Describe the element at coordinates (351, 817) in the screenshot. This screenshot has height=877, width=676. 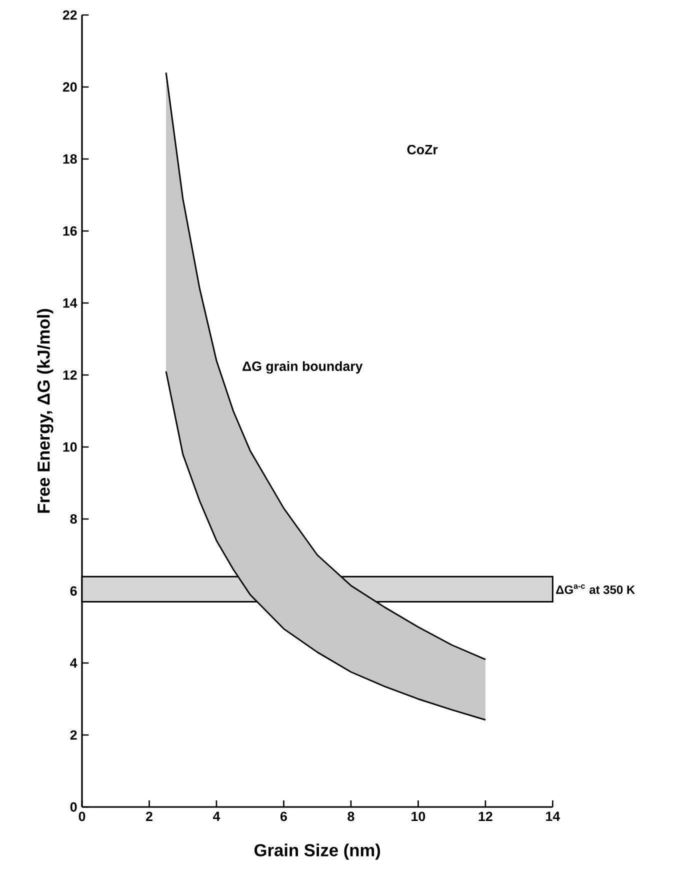
I see `x-tick-label: 8` at that location.